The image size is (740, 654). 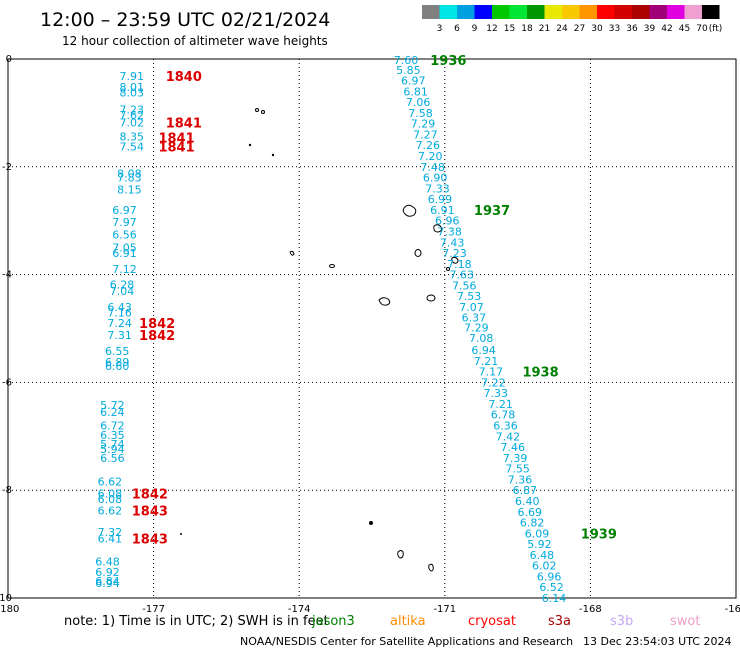 I want to click on wave-height-point: 6.08, so click(x=110, y=499).